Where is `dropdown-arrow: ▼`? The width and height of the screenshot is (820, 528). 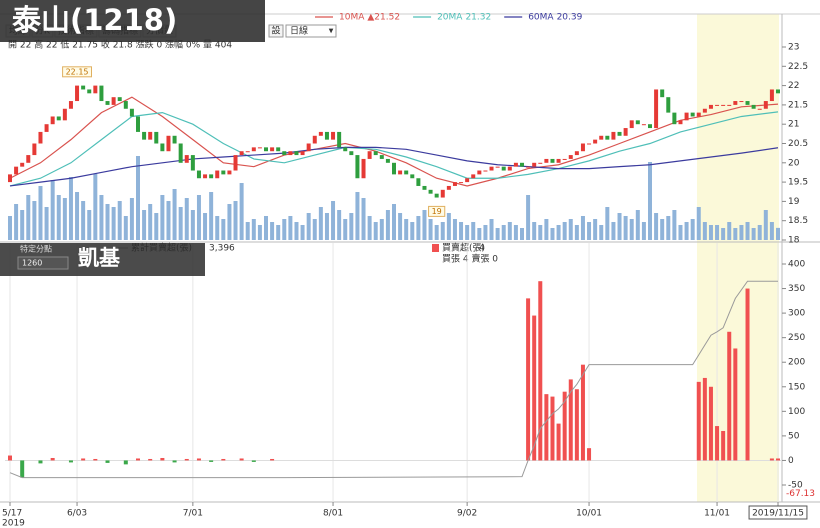 dropdown-arrow: ▼ is located at coordinates (331, 31).